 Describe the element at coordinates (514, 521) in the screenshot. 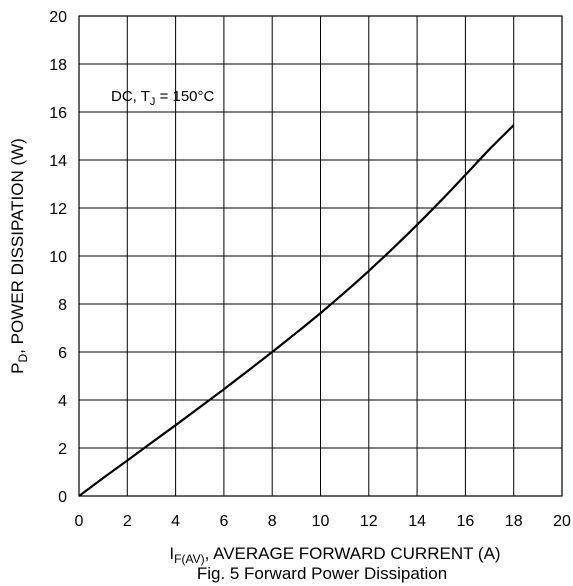

I see `x-tick-label: 18` at that location.